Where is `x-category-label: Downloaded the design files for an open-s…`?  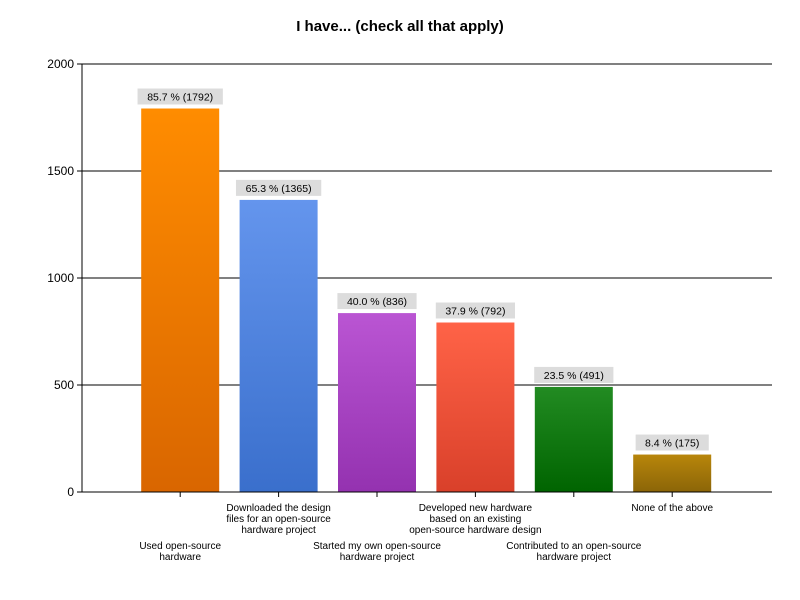
x-category-label: Downloaded the design files for an open-s… is located at coordinates (278, 519).